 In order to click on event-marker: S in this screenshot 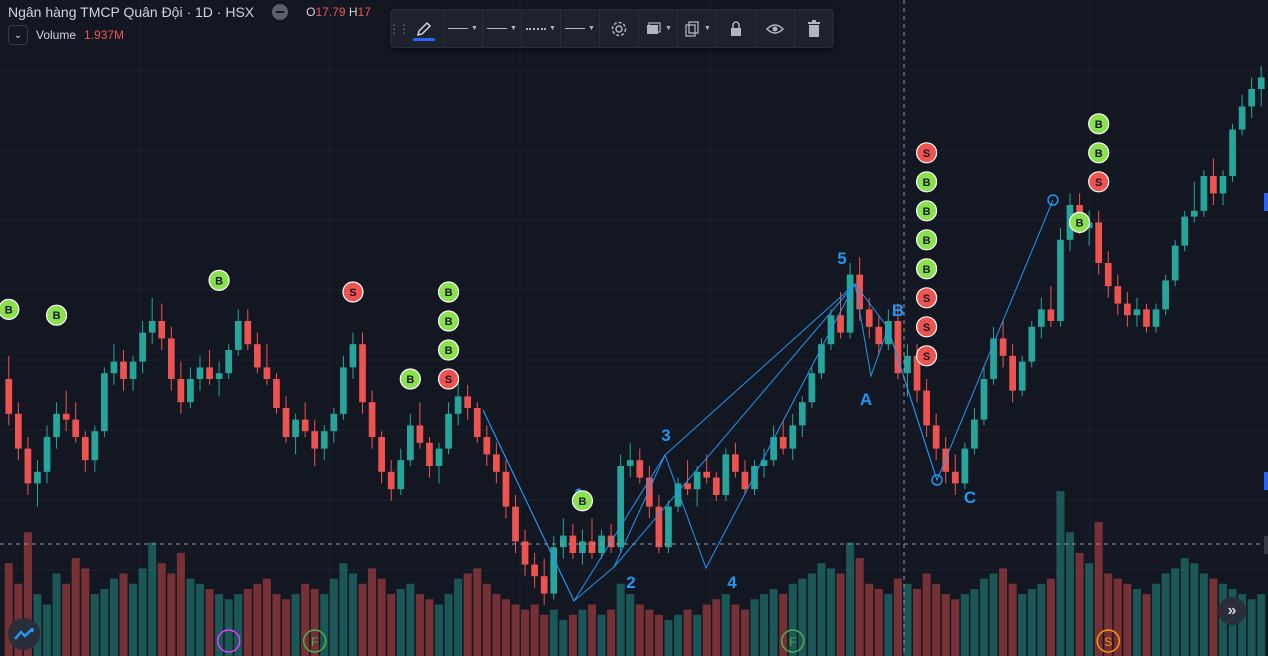, I will do `click(1108, 641)`.